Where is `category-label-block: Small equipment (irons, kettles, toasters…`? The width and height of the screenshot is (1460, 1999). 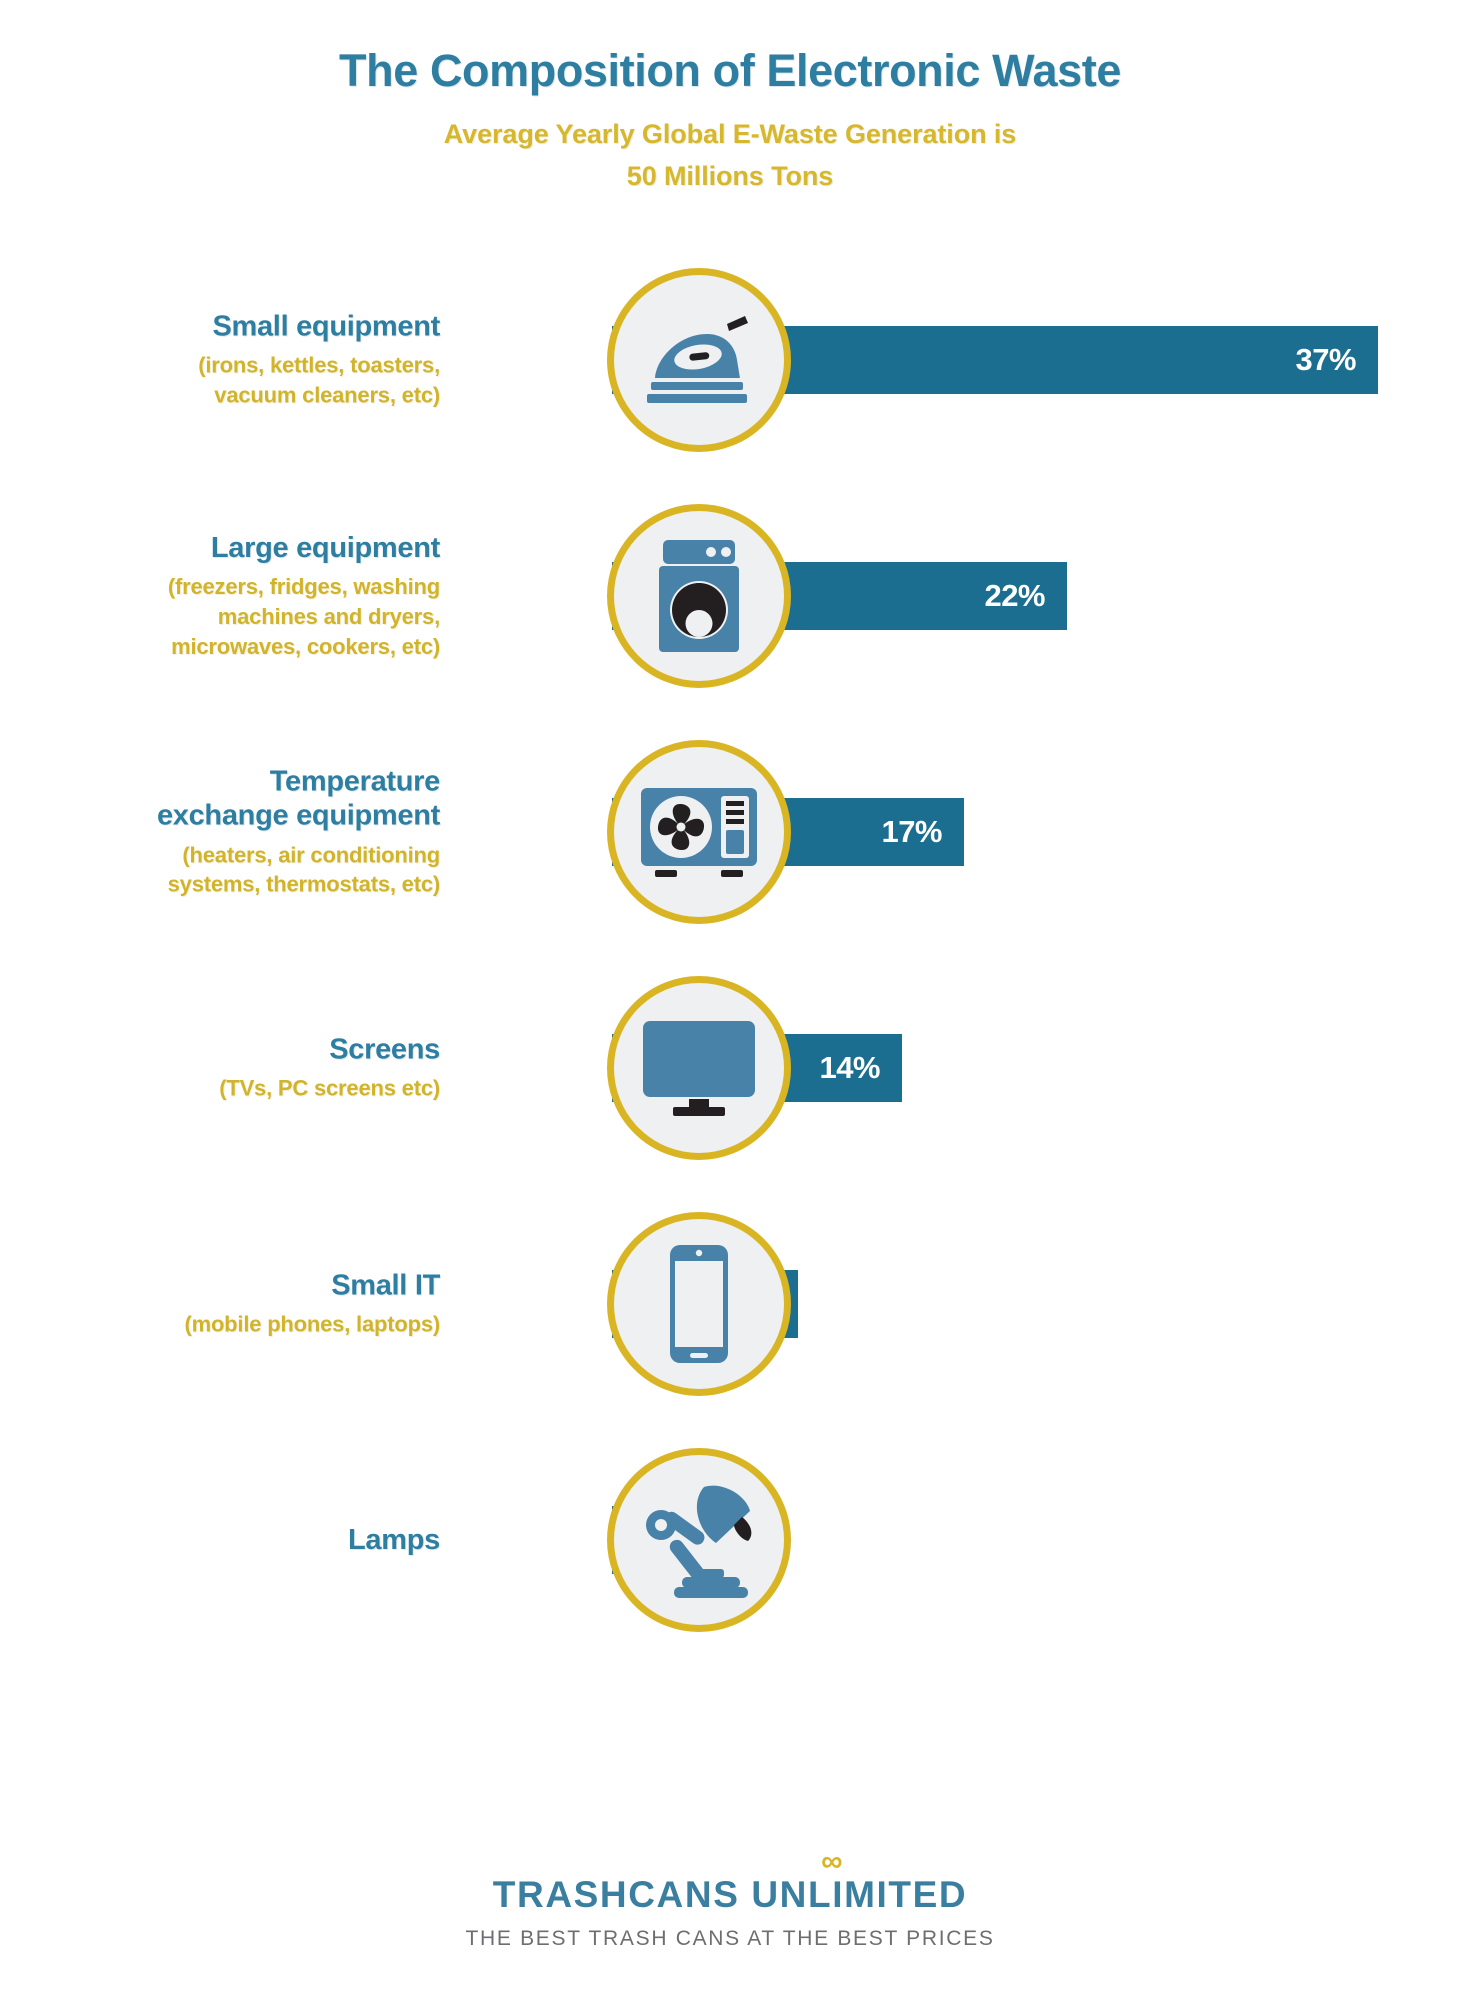 category-label-block: Small equipment (irons, kettles, toasters… is located at coordinates (220, 360).